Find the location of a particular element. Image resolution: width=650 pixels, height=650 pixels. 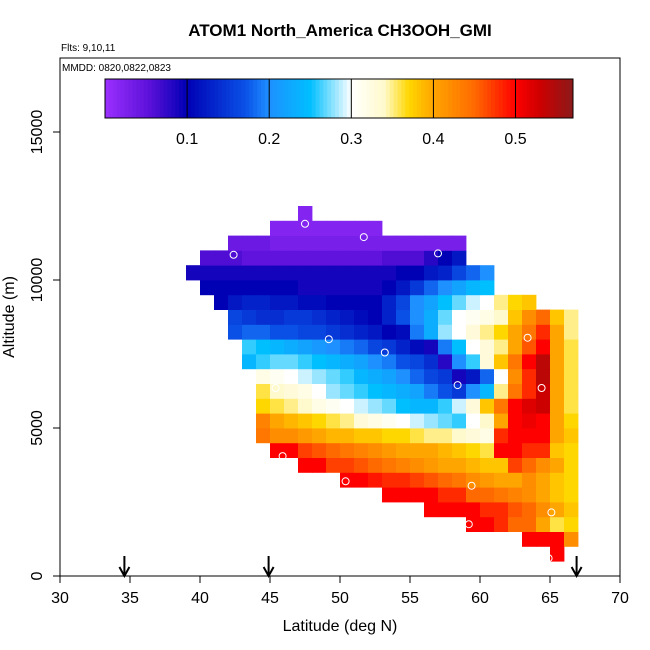

chart-title: ATOM1 North_America CH3OOH_GMI is located at coordinates (340, 30).